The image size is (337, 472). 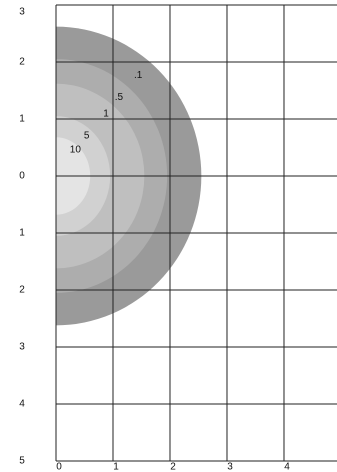 What do you see at coordinates (116, 467) in the screenshot?
I see `x-tick-label: 1` at bounding box center [116, 467].